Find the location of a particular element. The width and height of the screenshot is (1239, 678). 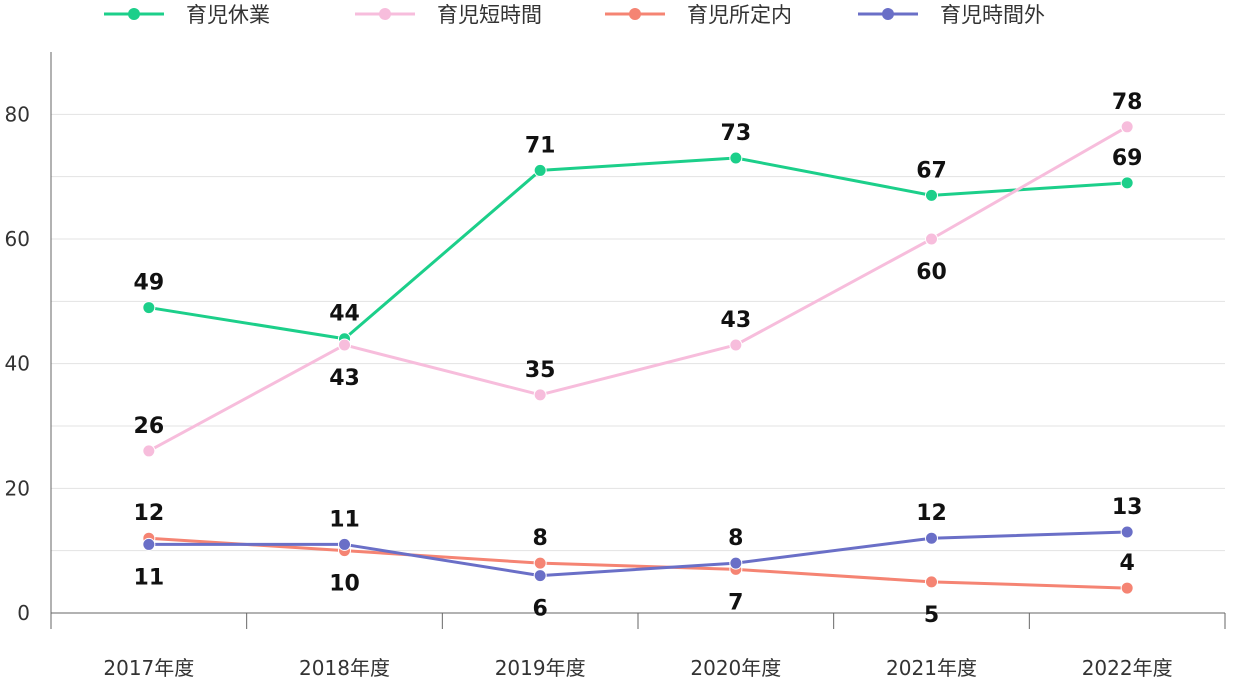

legend-label: 育児休業 is located at coordinates (228, 15).